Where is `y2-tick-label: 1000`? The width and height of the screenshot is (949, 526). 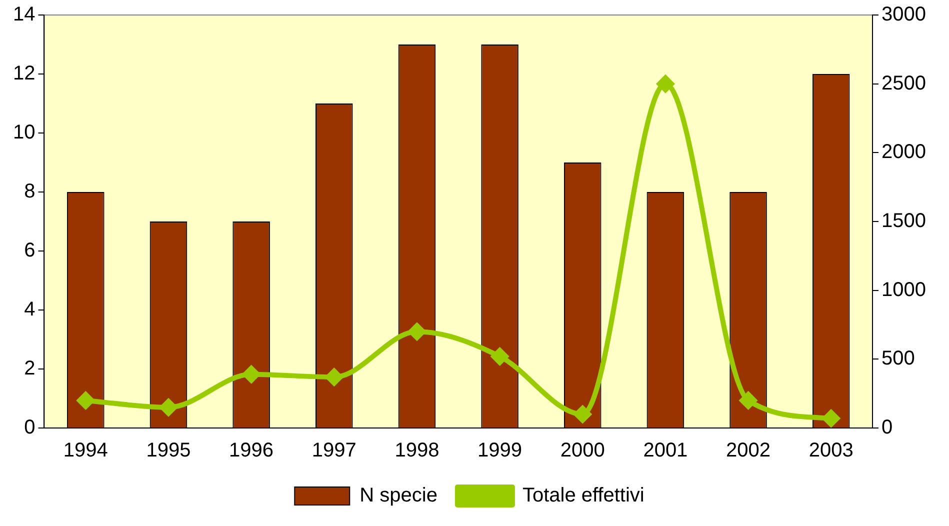 y2-tick-label: 1000 is located at coordinates (904, 289).